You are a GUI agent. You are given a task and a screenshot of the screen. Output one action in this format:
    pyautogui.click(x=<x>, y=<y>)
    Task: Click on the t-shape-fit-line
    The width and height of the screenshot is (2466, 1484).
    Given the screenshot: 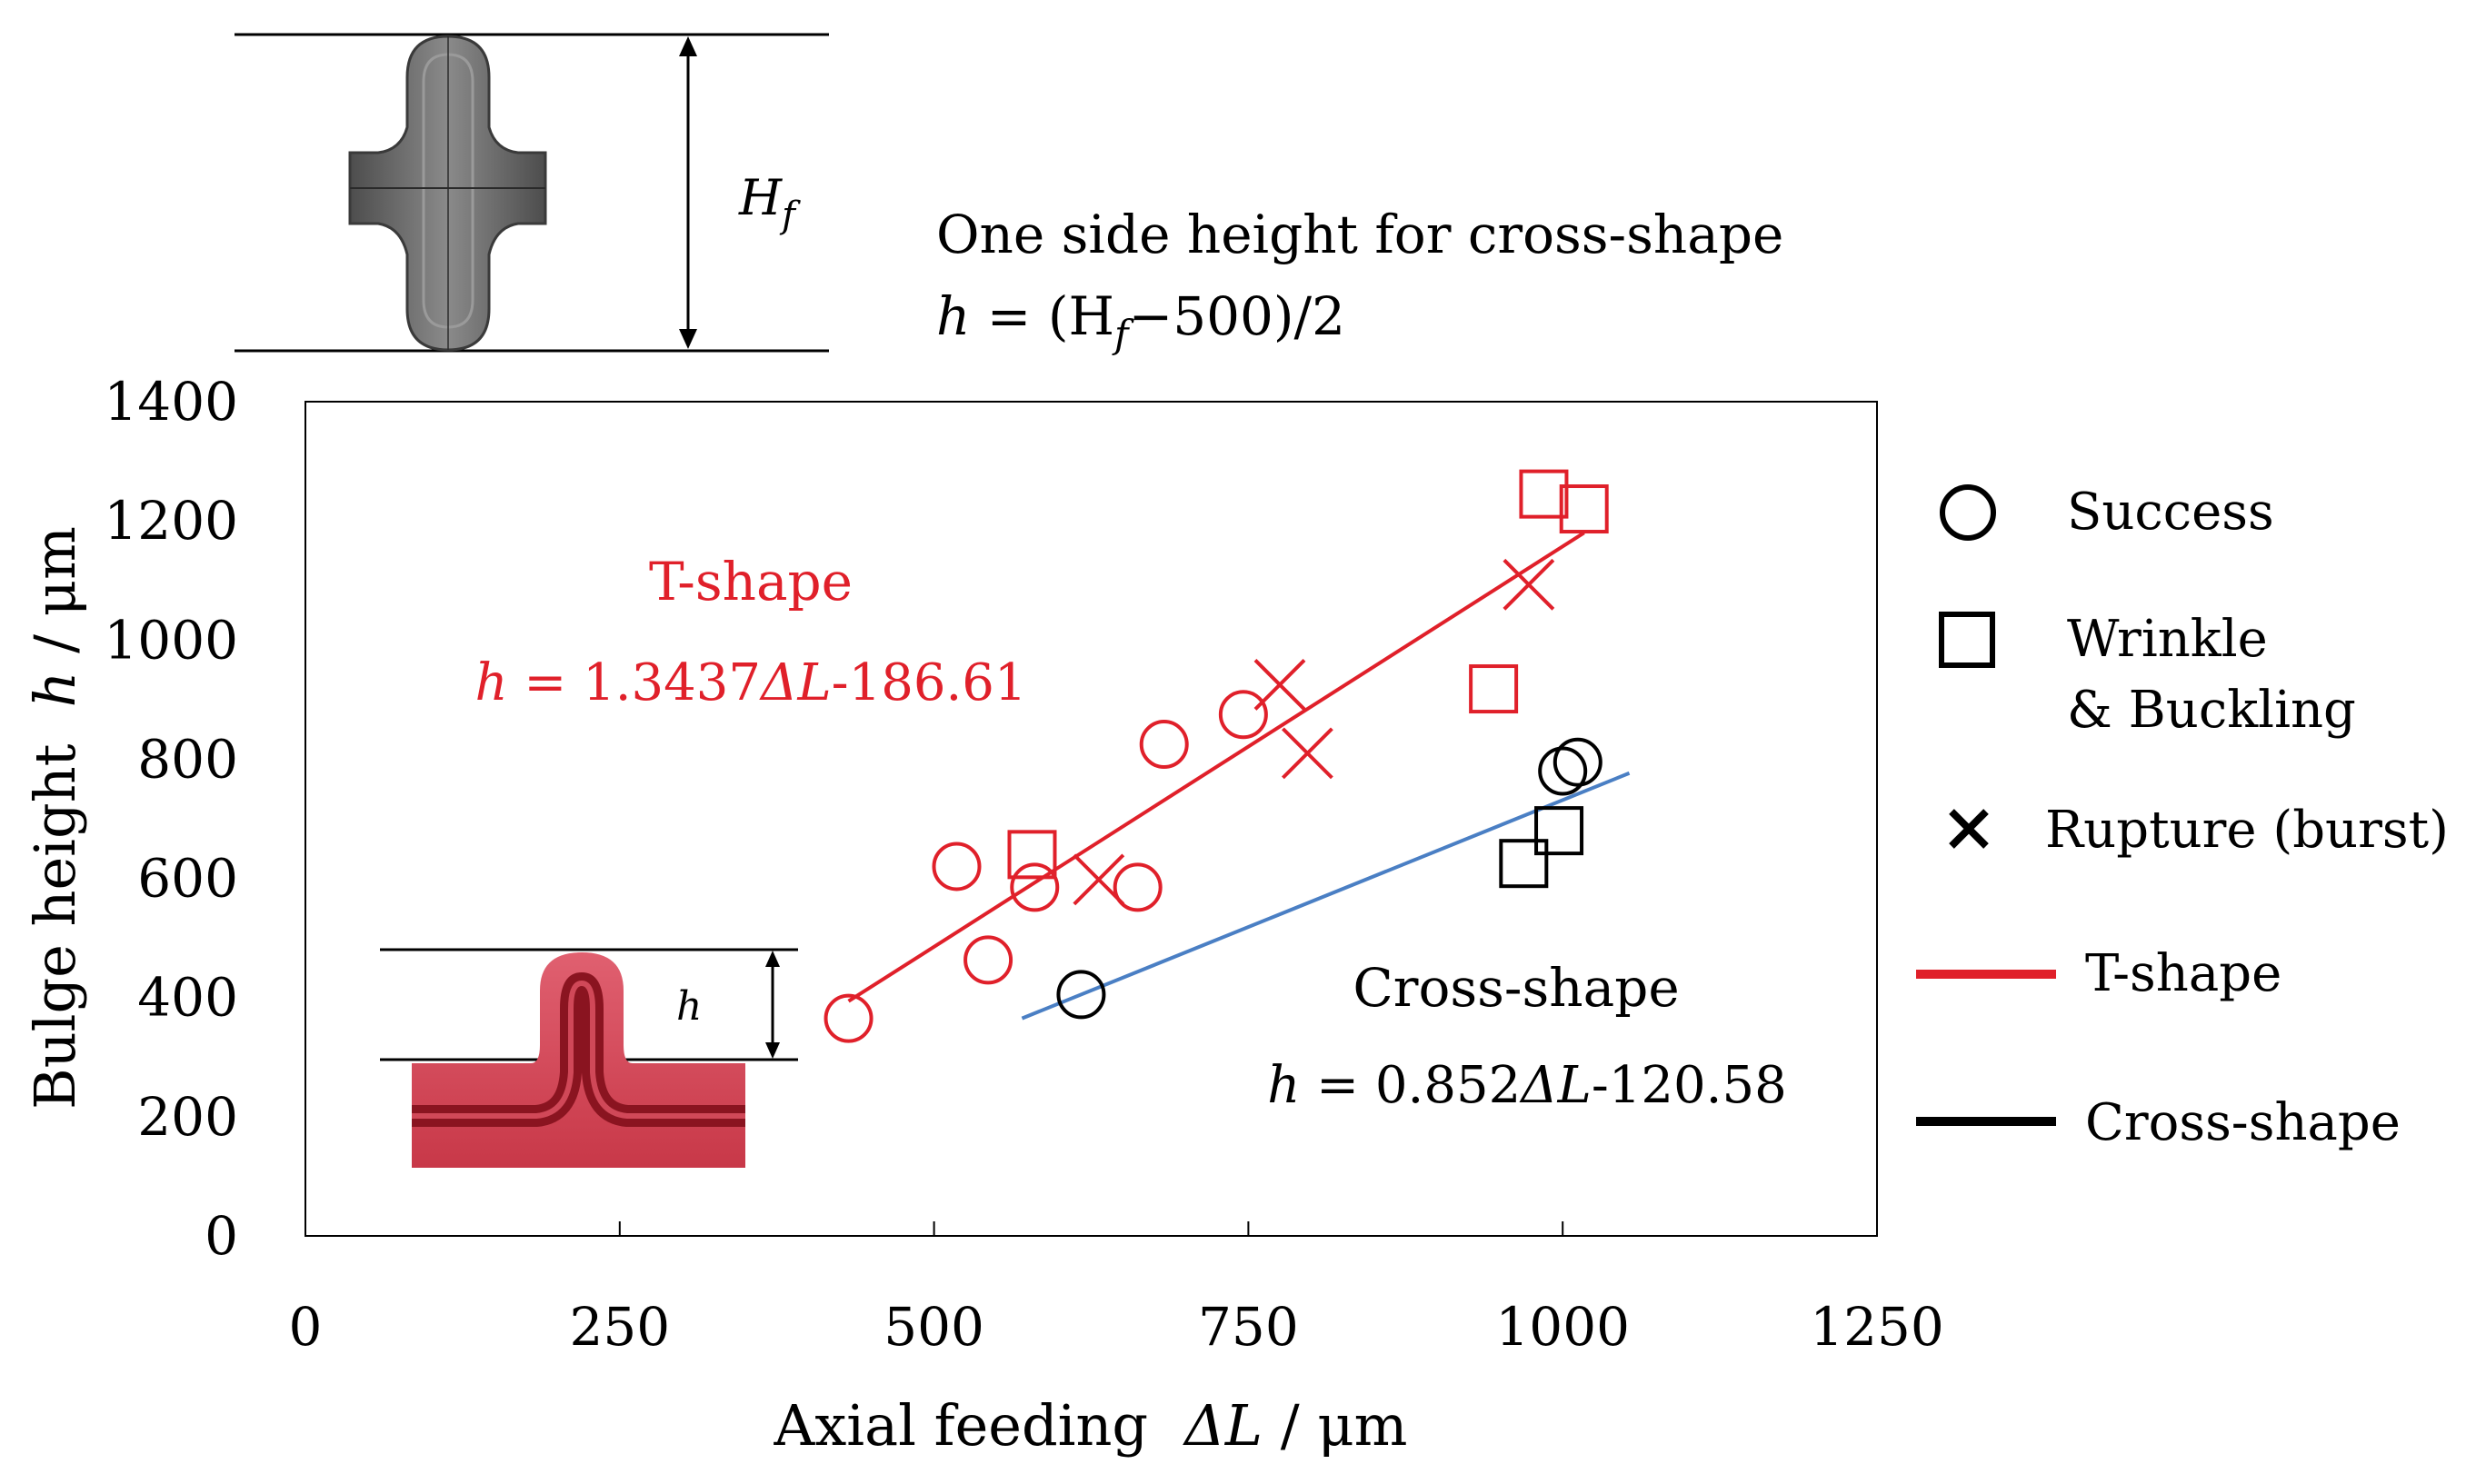 What is the action you would take?
    pyautogui.click(x=1216, y=767)
    